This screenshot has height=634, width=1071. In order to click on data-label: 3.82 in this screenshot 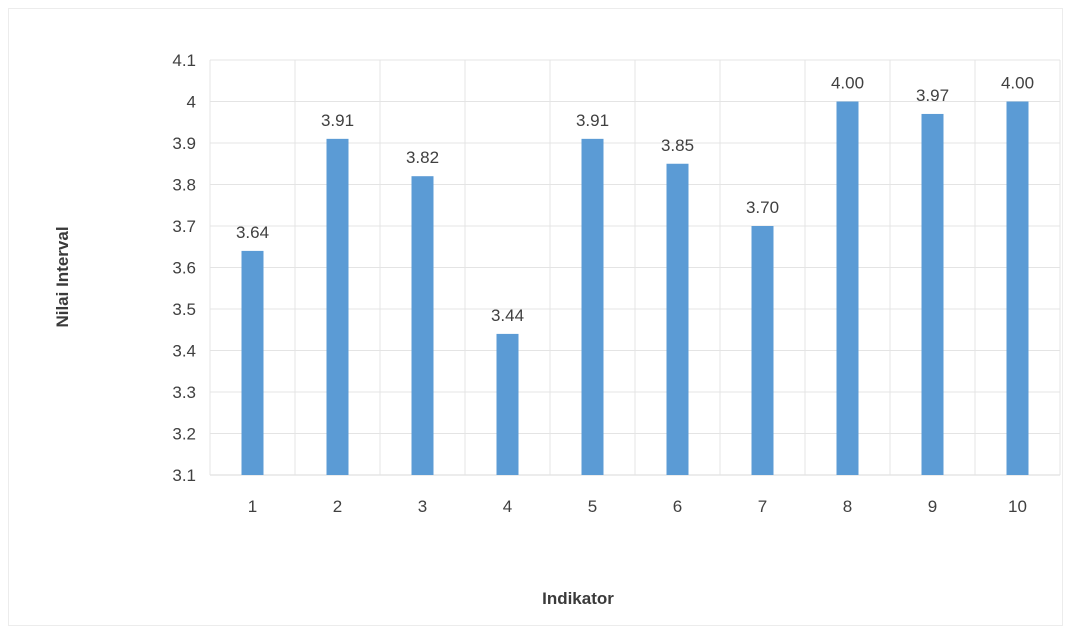, I will do `click(422, 157)`.